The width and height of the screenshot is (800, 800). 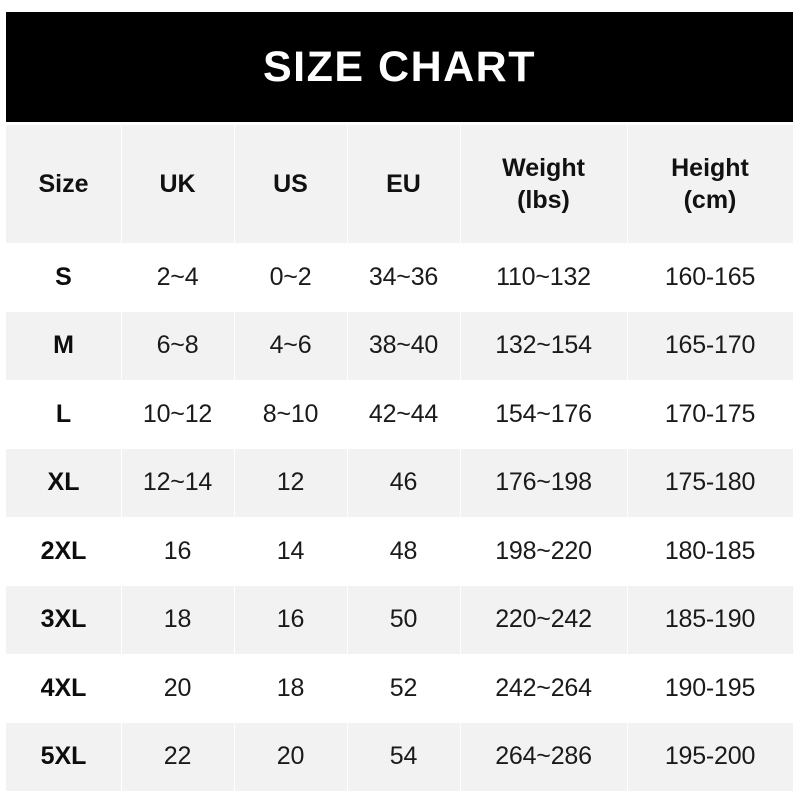 What do you see at coordinates (543, 414) in the screenshot?
I see `cell-weight: 154~176` at bounding box center [543, 414].